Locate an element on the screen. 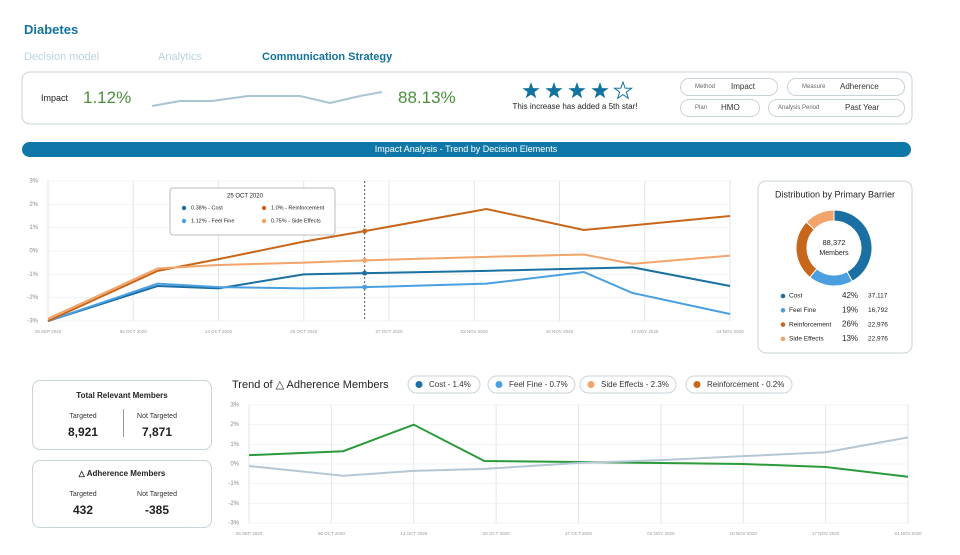 The image size is (960, 555). kpi-current: 1.12% is located at coordinates (107, 97).